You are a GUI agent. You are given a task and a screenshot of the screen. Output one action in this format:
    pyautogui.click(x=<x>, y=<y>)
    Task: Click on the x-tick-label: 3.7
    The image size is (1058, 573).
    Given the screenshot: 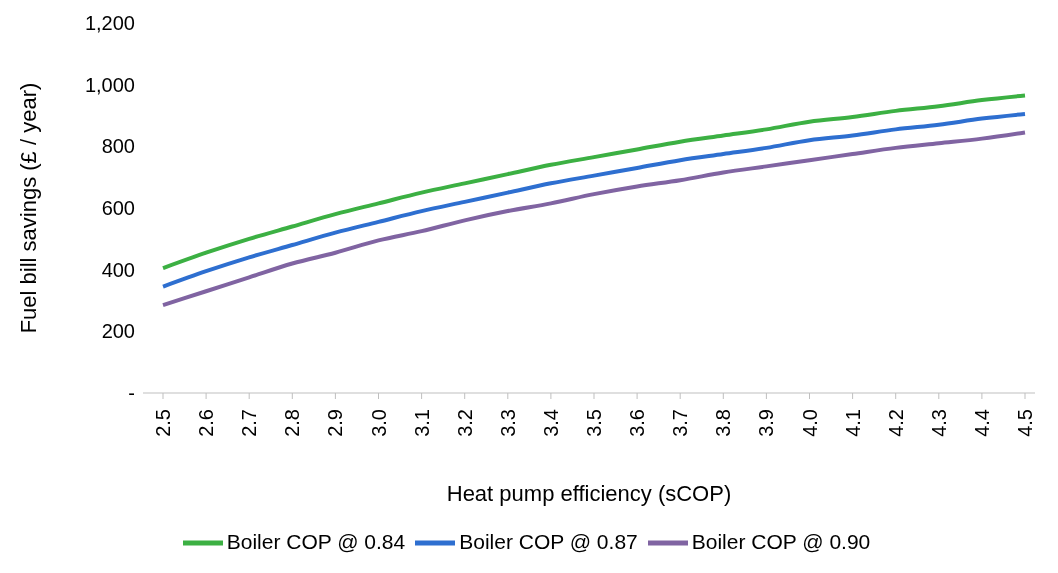 What is the action you would take?
    pyautogui.click(x=680, y=423)
    